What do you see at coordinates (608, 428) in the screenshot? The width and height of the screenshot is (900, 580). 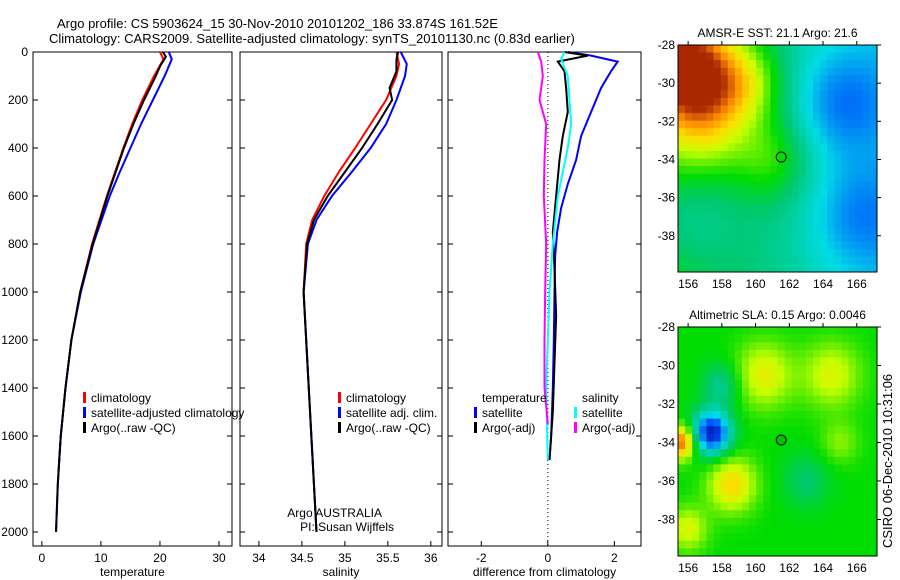 I see `diff-sal-legend-label: Argo(-adj)` at bounding box center [608, 428].